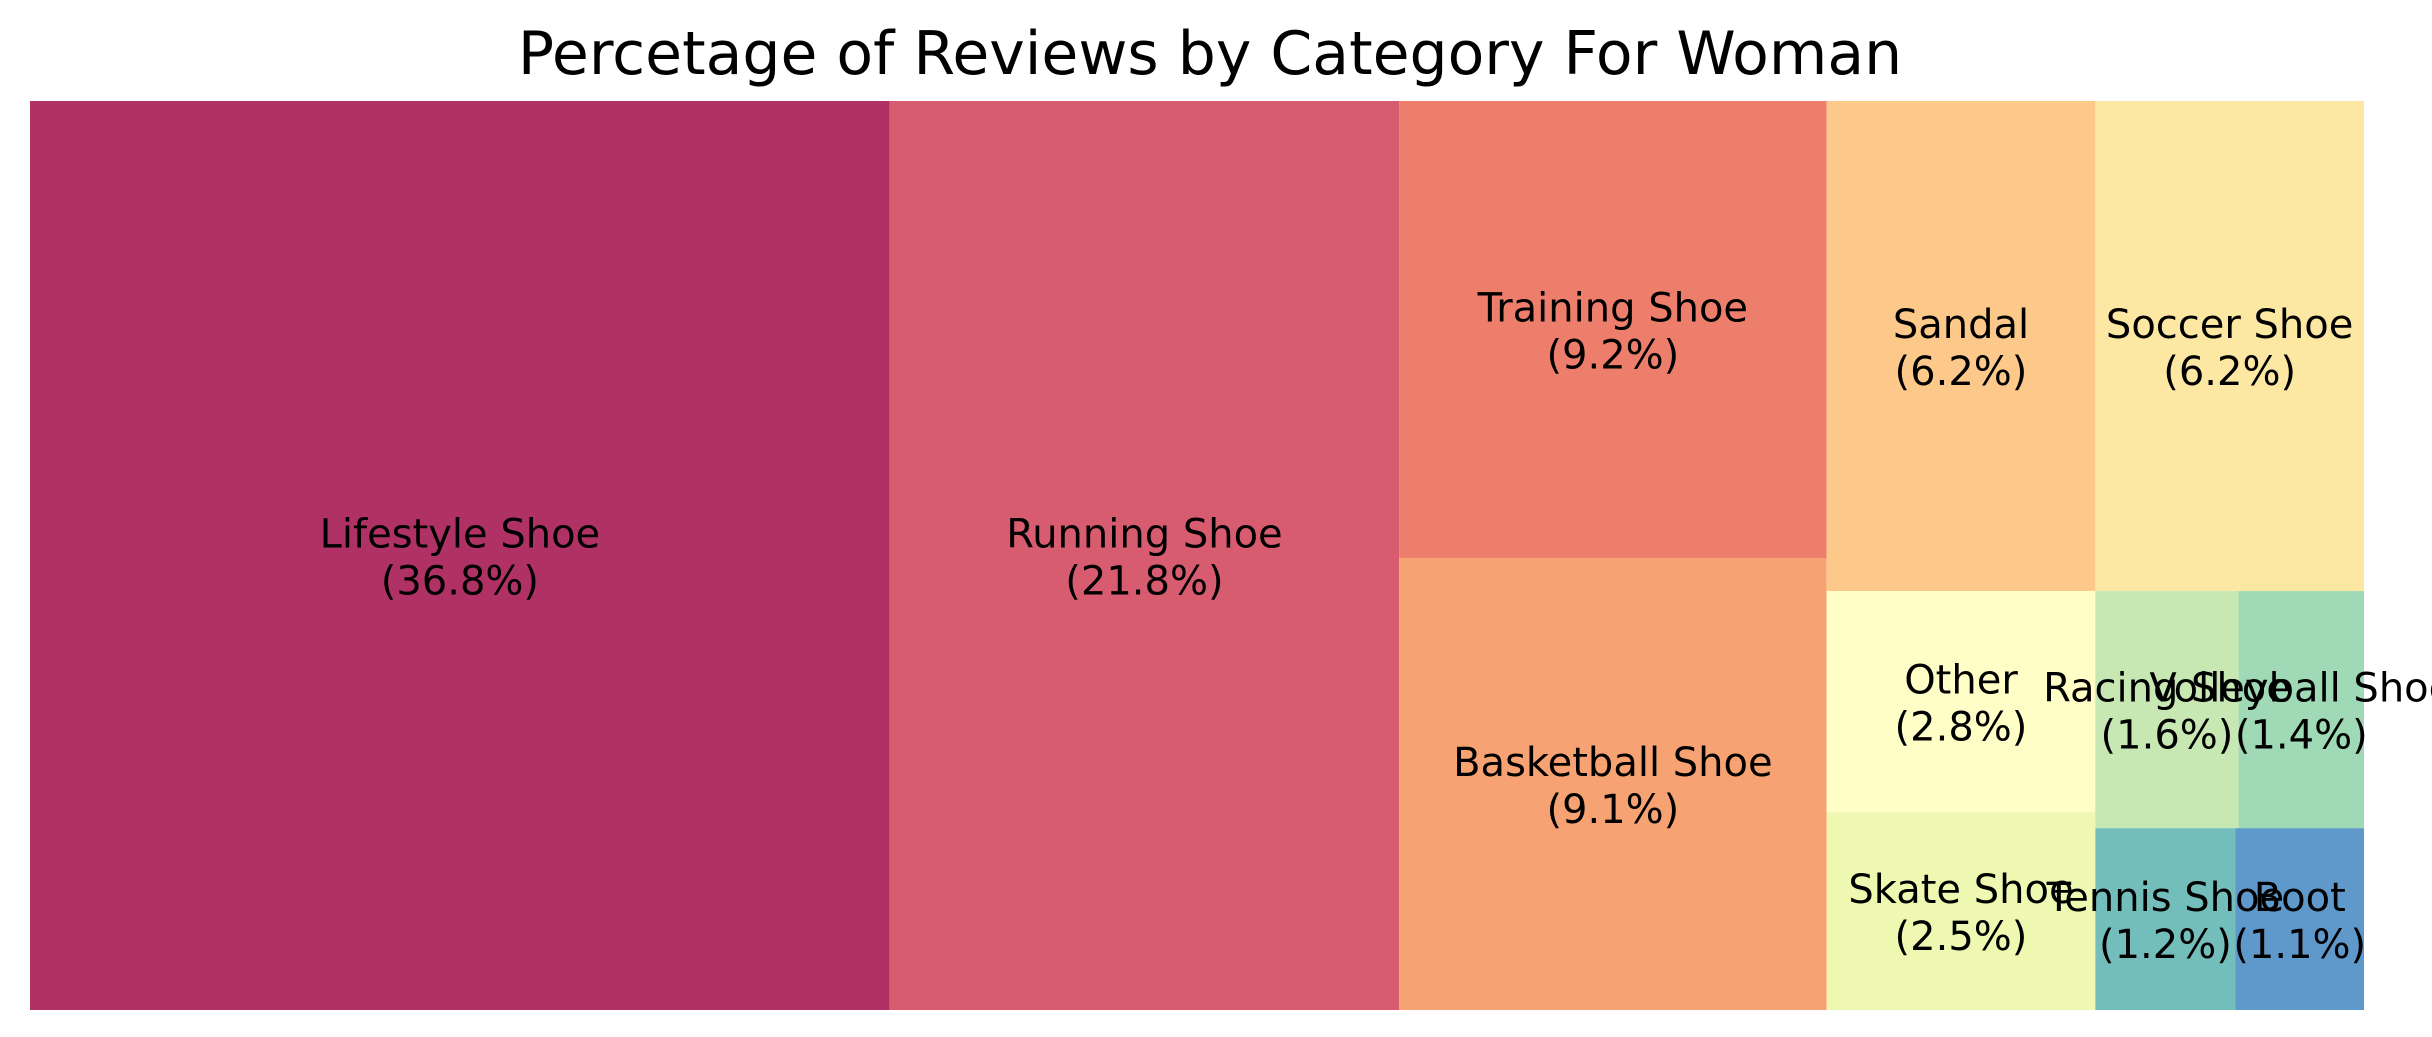 The height and width of the screenshot is (1037, 2432). I want to click on tile-label-training-shoe: Training Shoe (9.2%), so click(1612, 331).